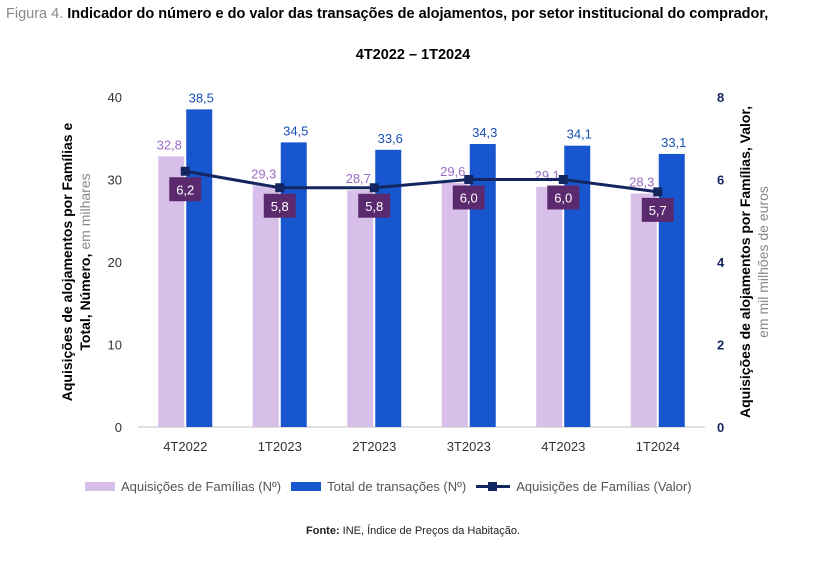 This screenshot has width=826, height=561. What do you see at coordinates (421, 181) in the screenshot?
I see `line-families-value` at bounding box center [421, 181].